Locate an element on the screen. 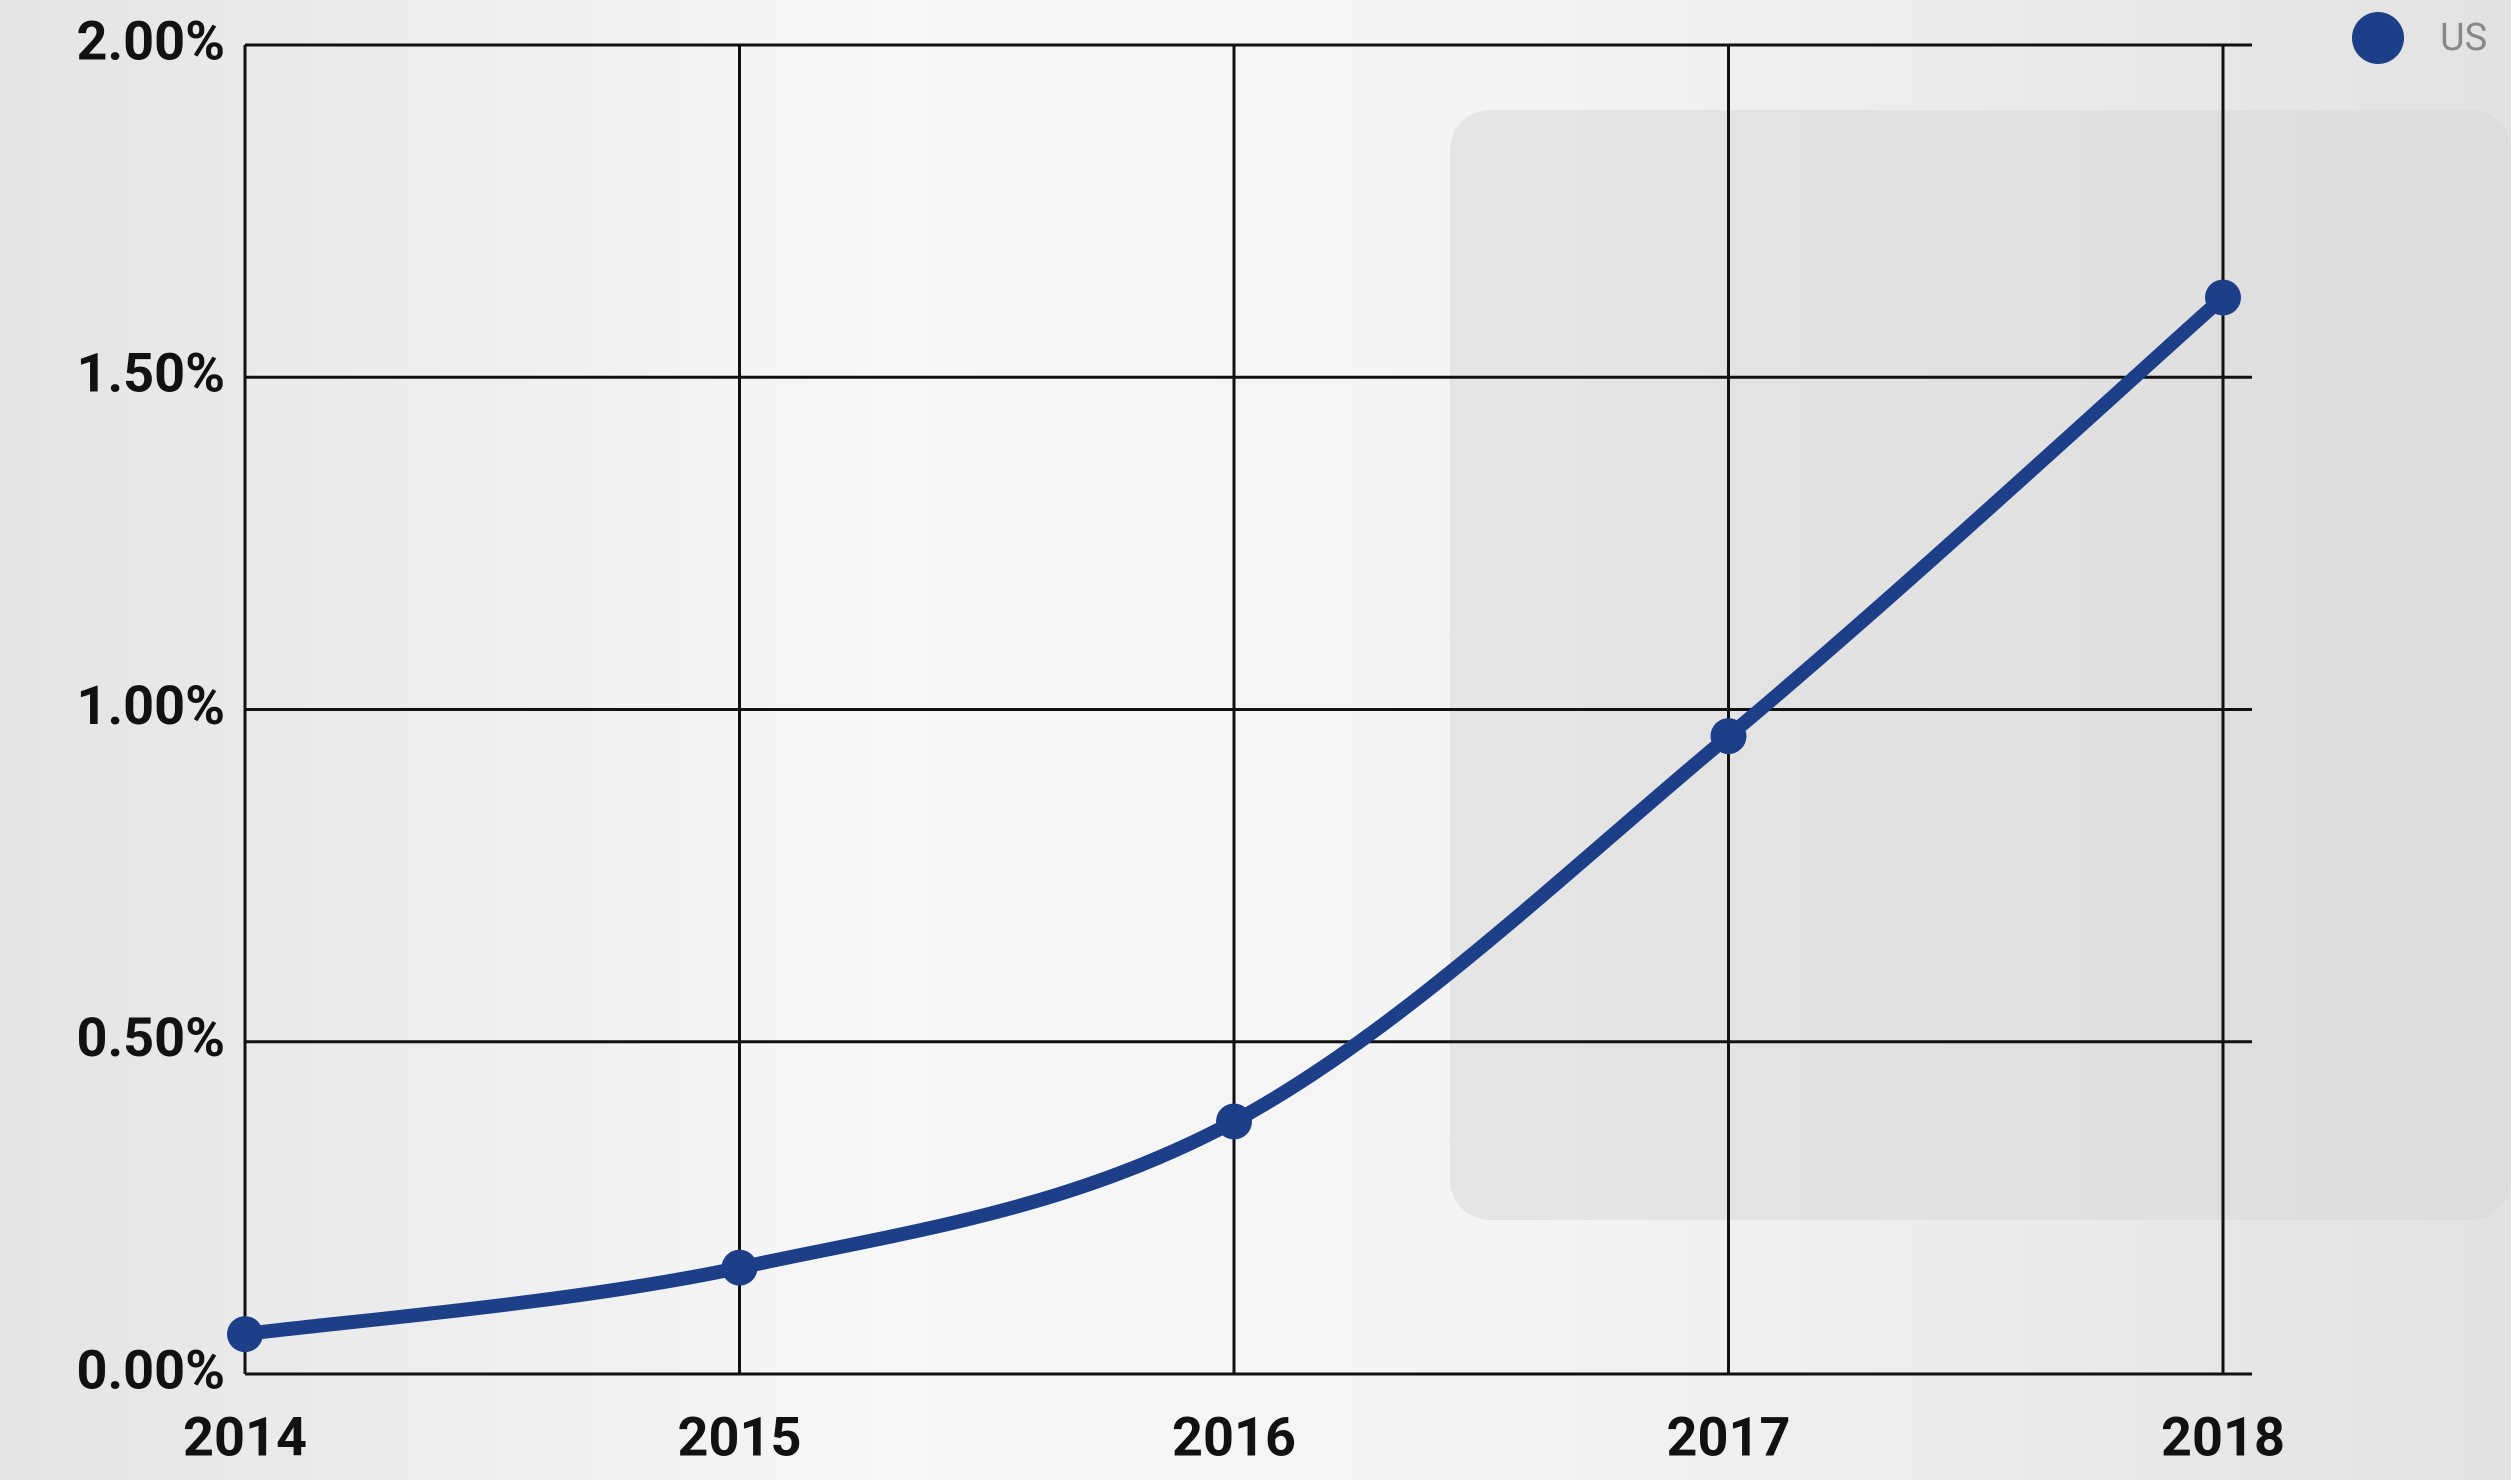  y-tick-label: 1.50% is located at coordinates (150, 374).